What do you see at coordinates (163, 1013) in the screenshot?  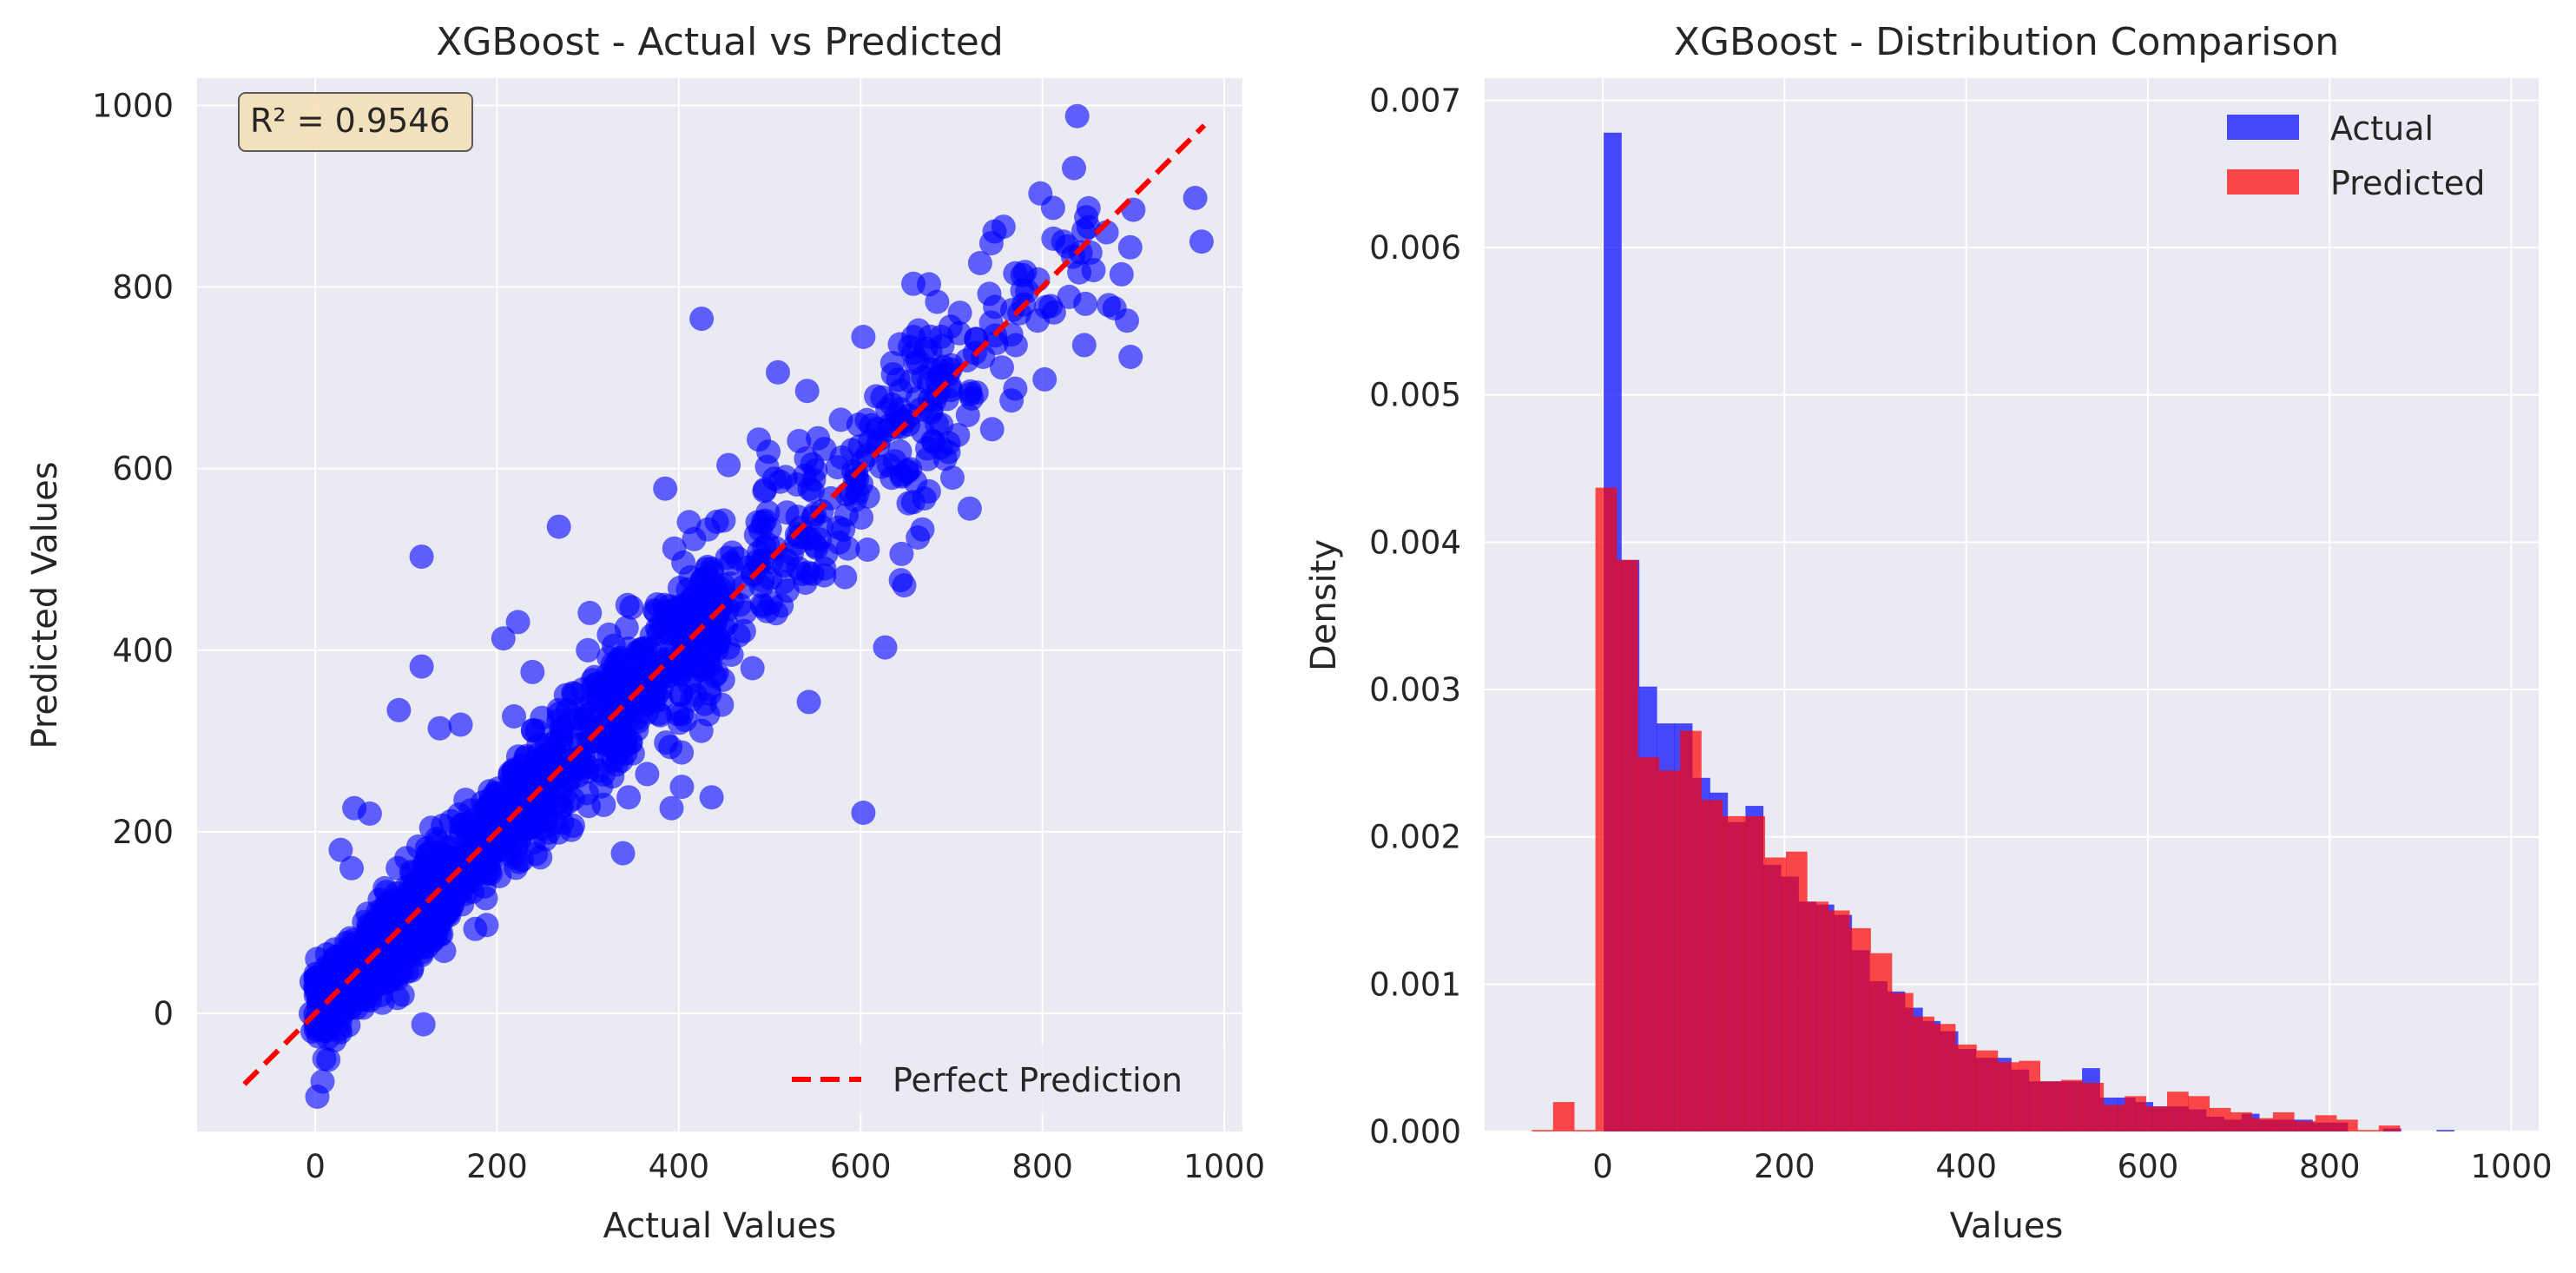 I see `scatter-y-tick-label: 0` at bounding box center [163, 1013].